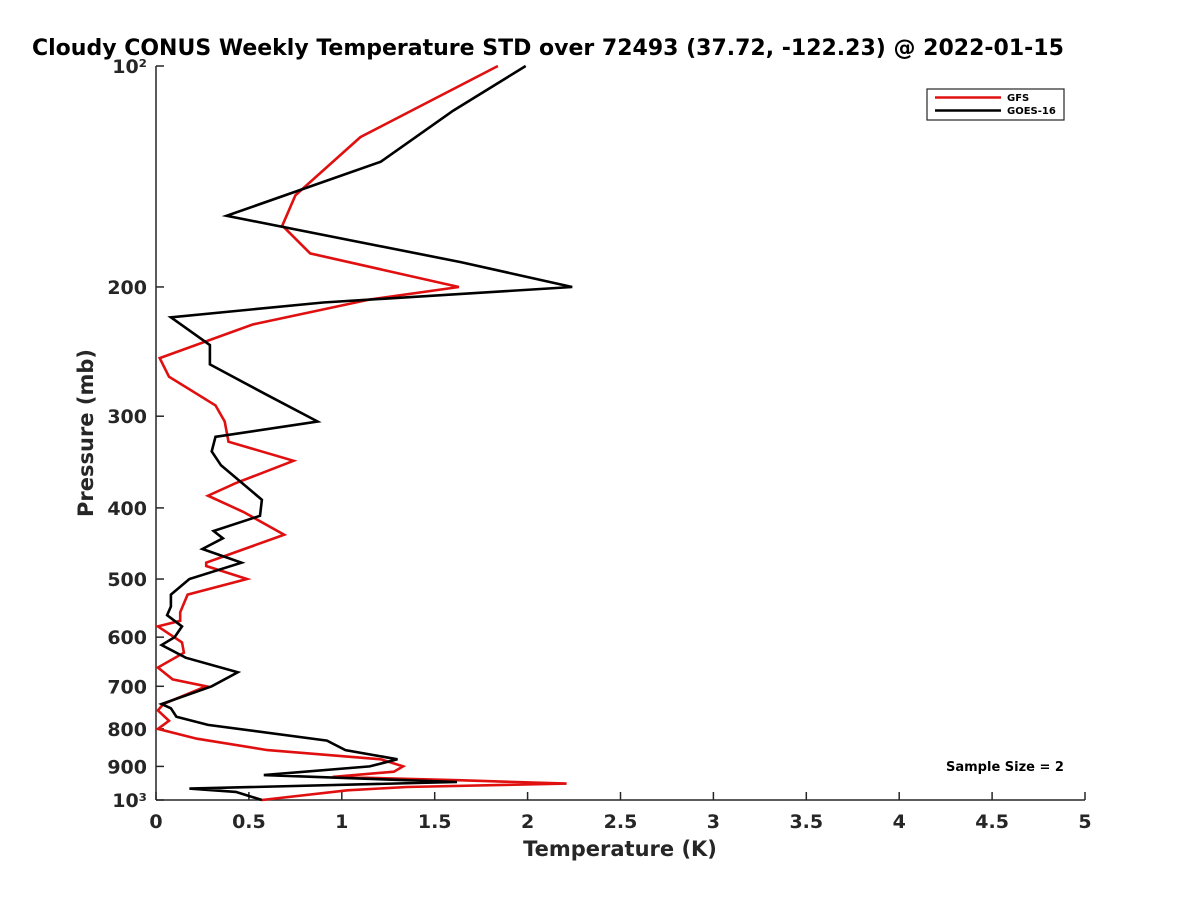 The width and height of the screenshot is (1200, 900). I want to click on x-ticks: 0 0.5 1 1.5 2 2.5 3 3.5 4 4.5 5, so click(620, 812).